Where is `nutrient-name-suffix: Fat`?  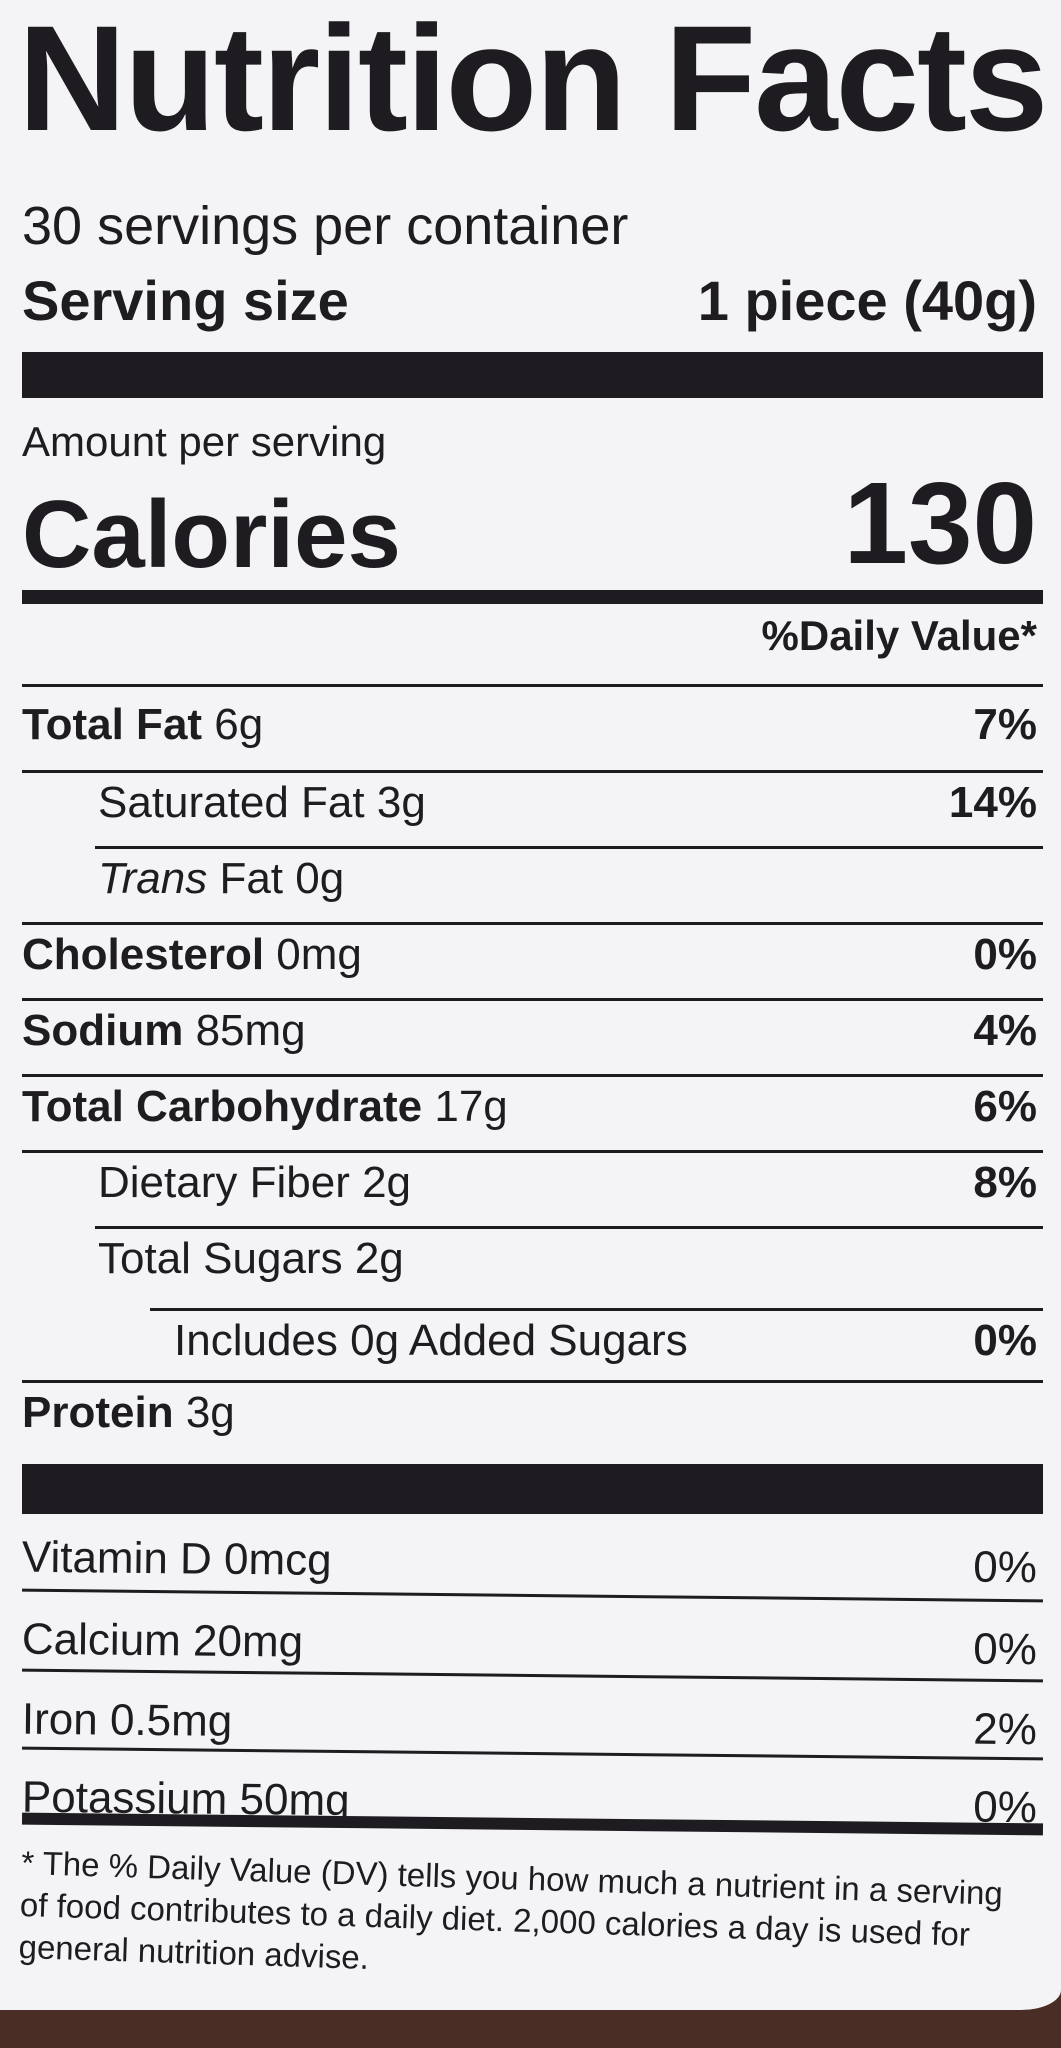
nutrient-name-suffix: Fat is located at coordinates (251, 878).